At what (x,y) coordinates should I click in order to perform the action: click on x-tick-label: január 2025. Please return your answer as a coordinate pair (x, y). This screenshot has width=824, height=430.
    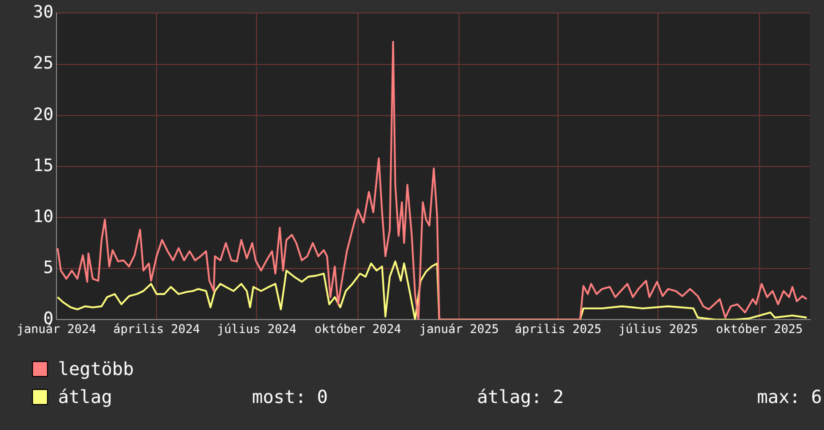
    Looking at the image, I should click on (459, 329).